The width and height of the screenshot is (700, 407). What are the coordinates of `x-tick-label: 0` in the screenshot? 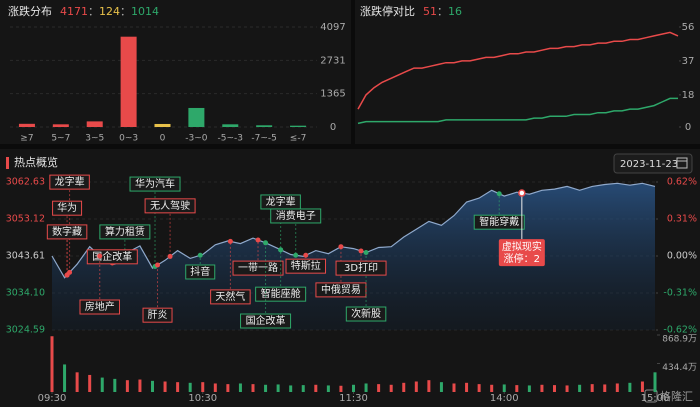 It's located at (163, 139).